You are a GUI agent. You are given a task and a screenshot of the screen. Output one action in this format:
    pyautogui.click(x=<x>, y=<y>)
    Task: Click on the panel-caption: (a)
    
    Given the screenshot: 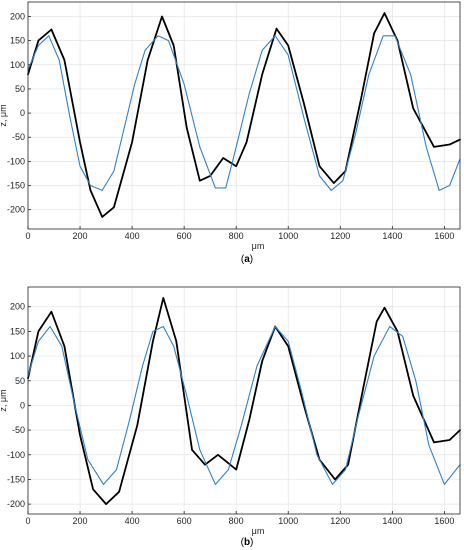 What is the action you would take?
    pyautogui.click(x=247, y=259)
    